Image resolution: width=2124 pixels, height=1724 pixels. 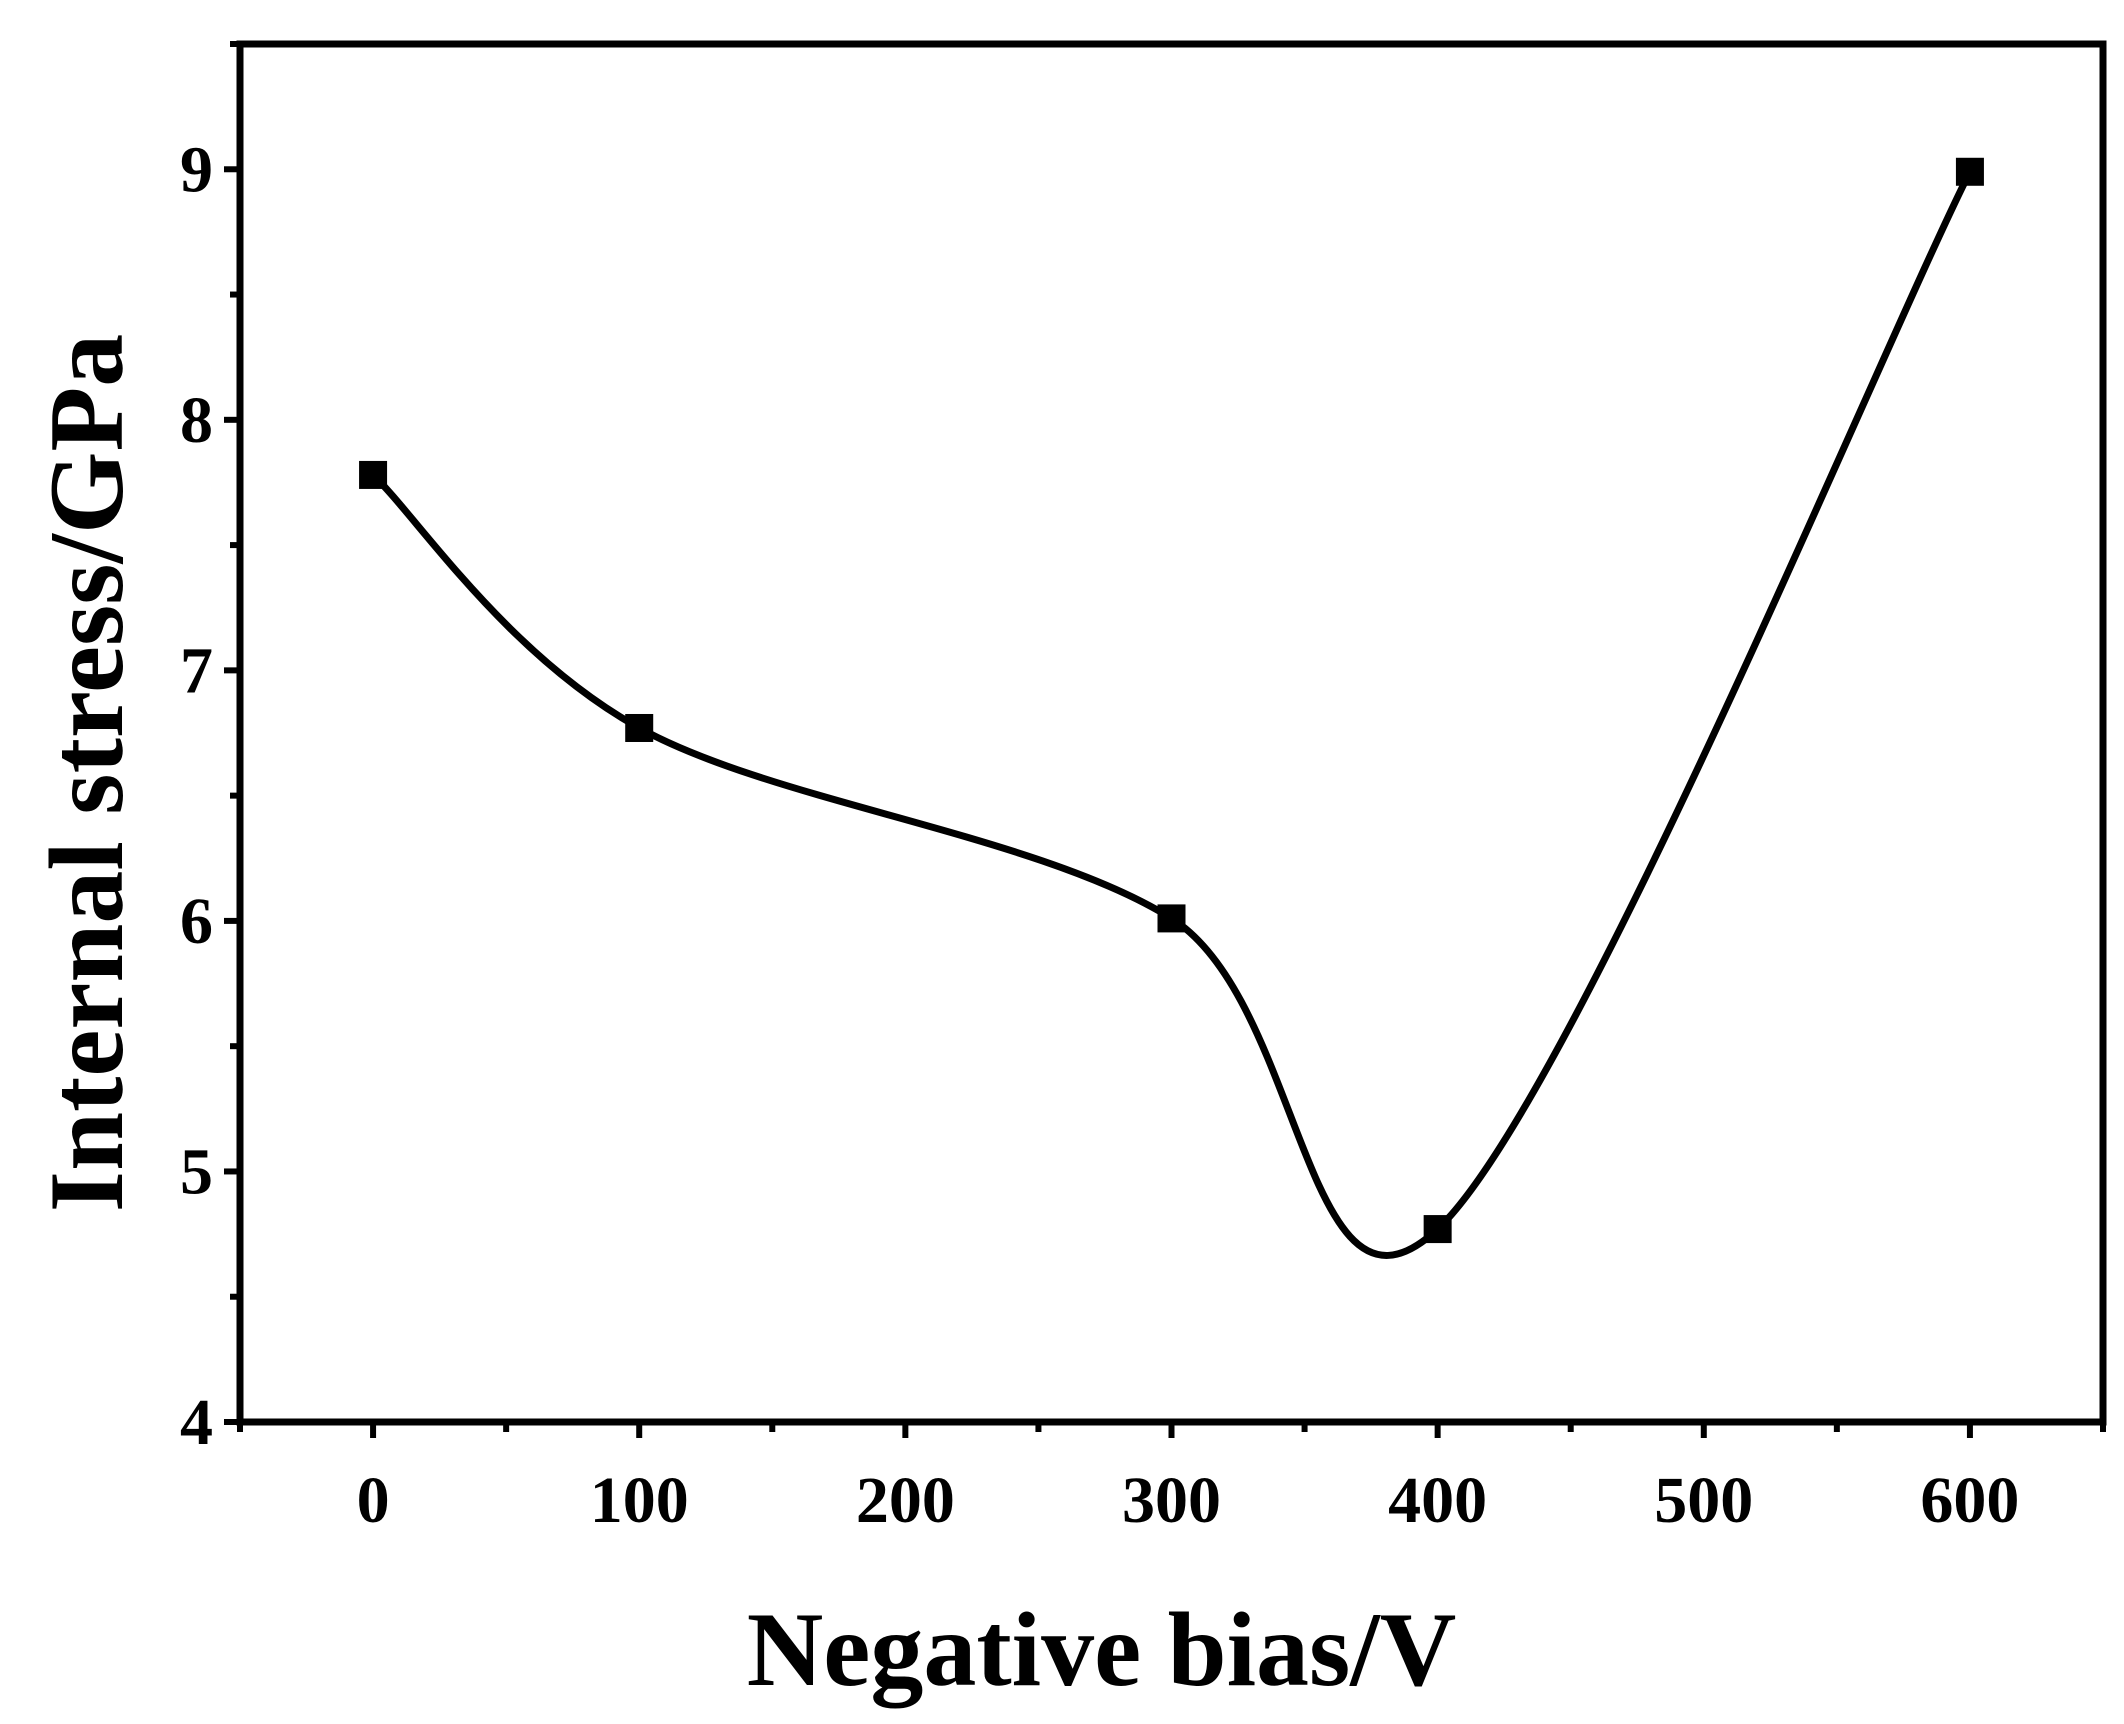 What do you see at coordinates (196, 420) in the screenshot?
I see `y-tick-label: 8` at bounding box center [196, 420].